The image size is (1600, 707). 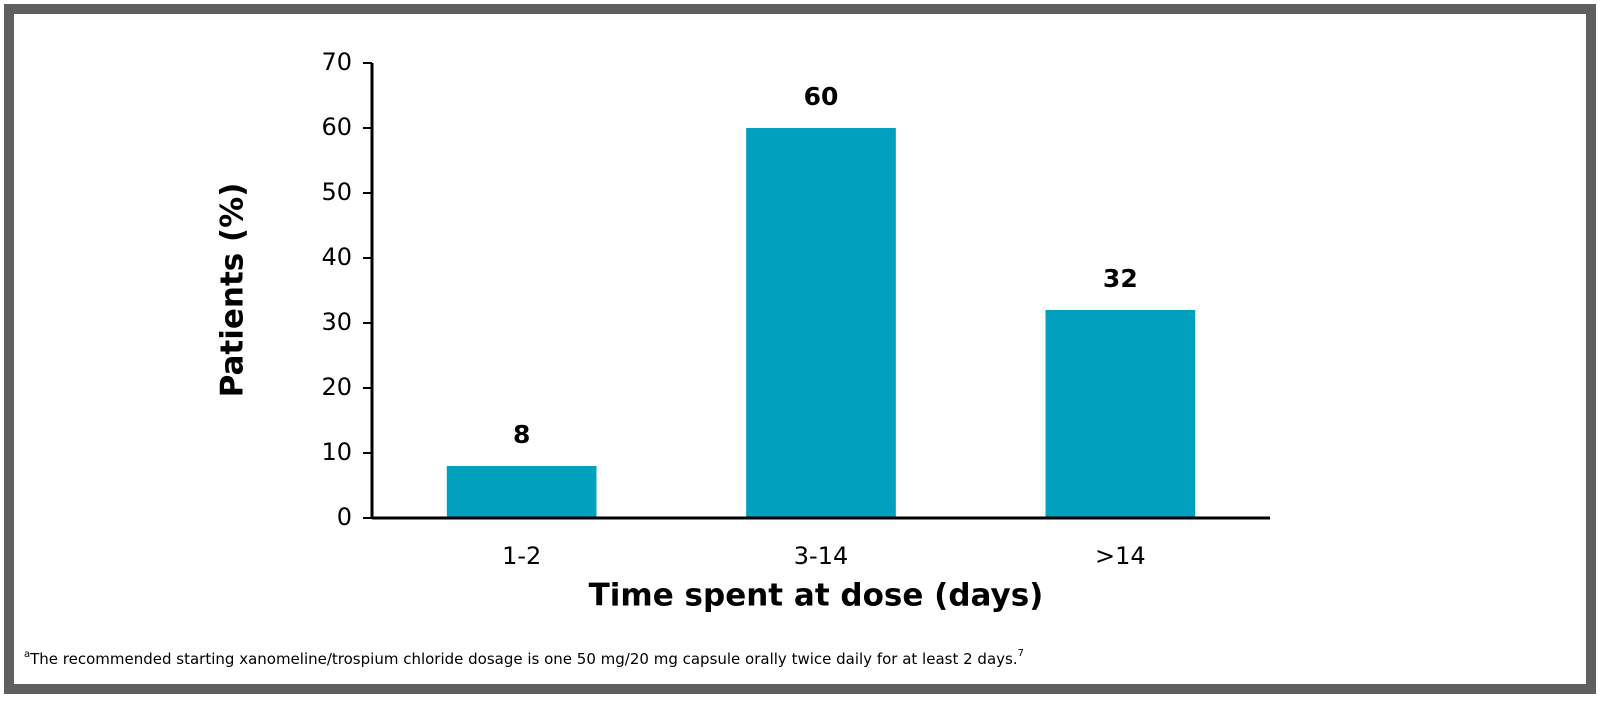 What do you see at coordinates (336, 452) in the screenshot?
I see `y-tick-label: 10` at bounding box center [336, 452].